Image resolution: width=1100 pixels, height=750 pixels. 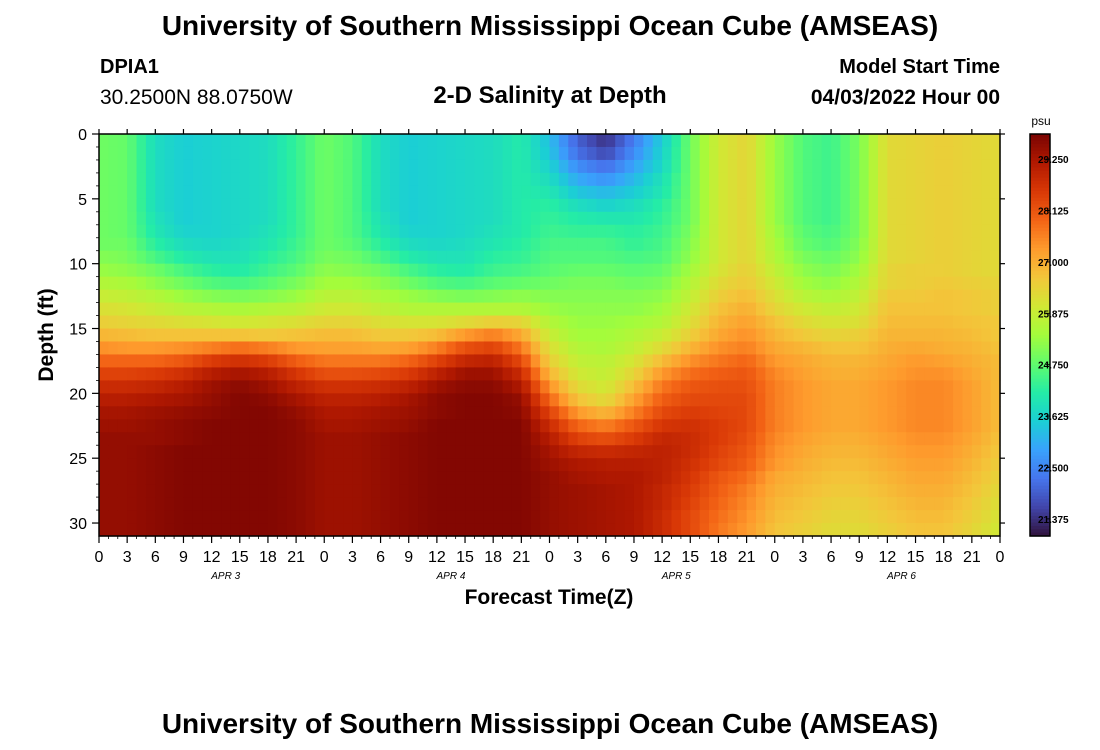 What do you see at coordinates (747, 557) in the screenshot?
I see `x-tick-label: 21` at bounding box center [747, 557].